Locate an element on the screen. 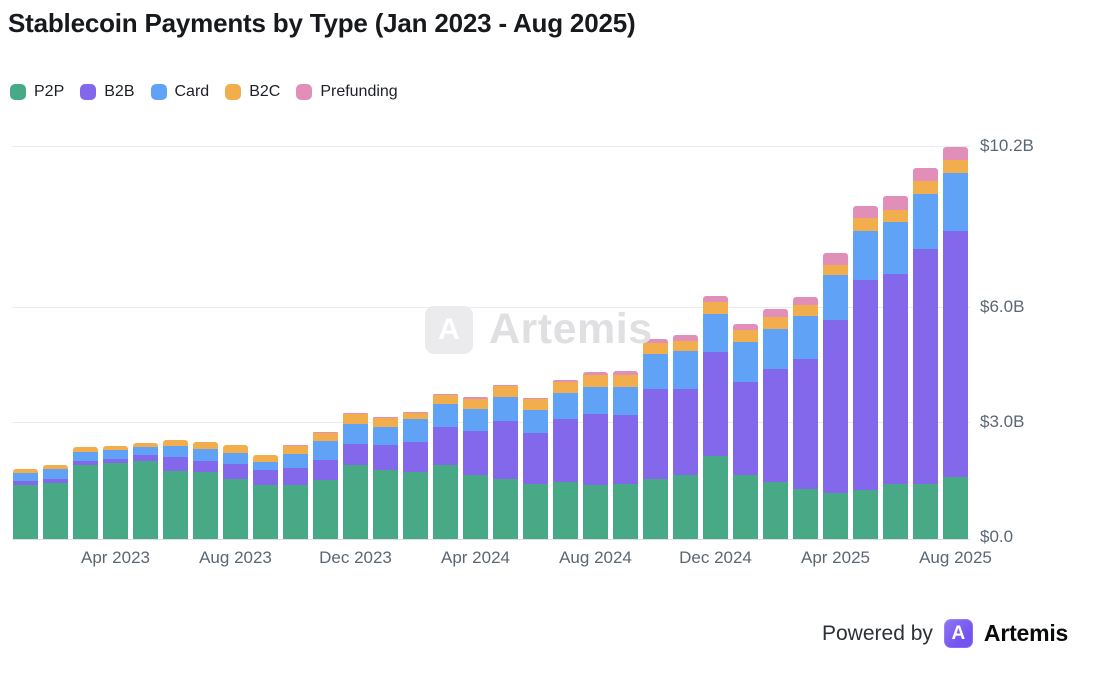 This screenshot has height=698, width=1100. legend-item-p2p: P2P is located at coordinates (37, 92).